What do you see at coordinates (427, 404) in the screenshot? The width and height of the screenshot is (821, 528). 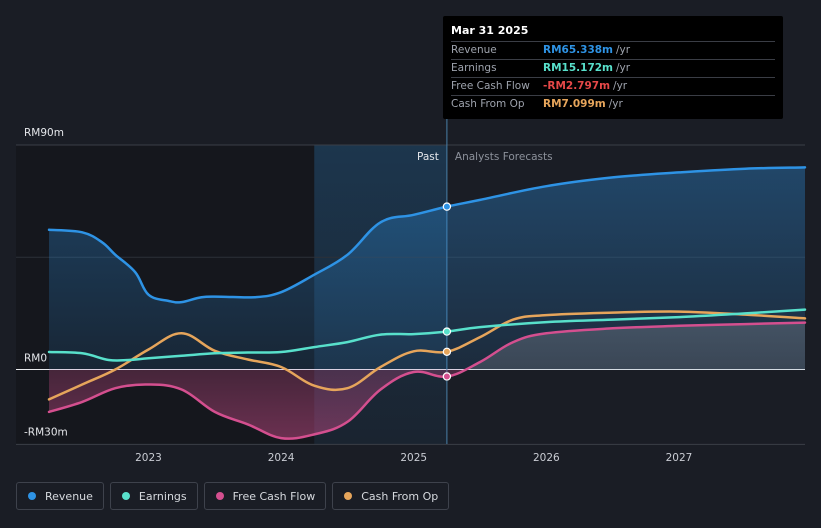 I see `free-cash-flow-negative-area` at bounding box center [427, 404].